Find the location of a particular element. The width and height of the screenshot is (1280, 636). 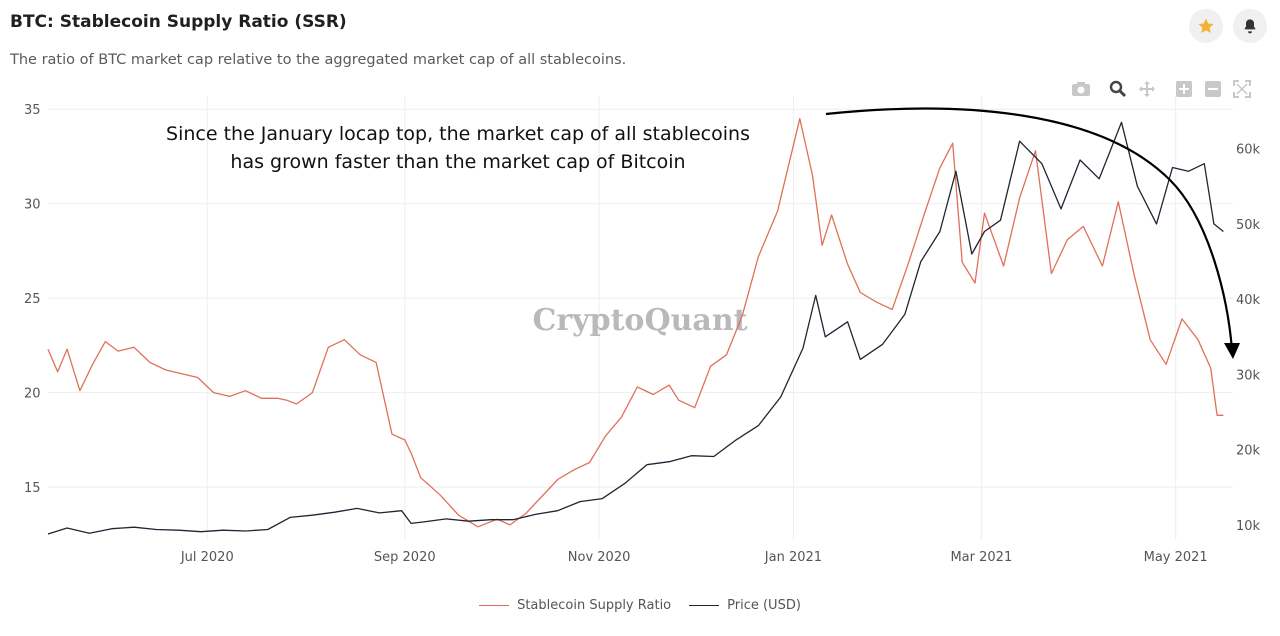

y-right-tick-label: 50k is located at coordinates (1248, 225).